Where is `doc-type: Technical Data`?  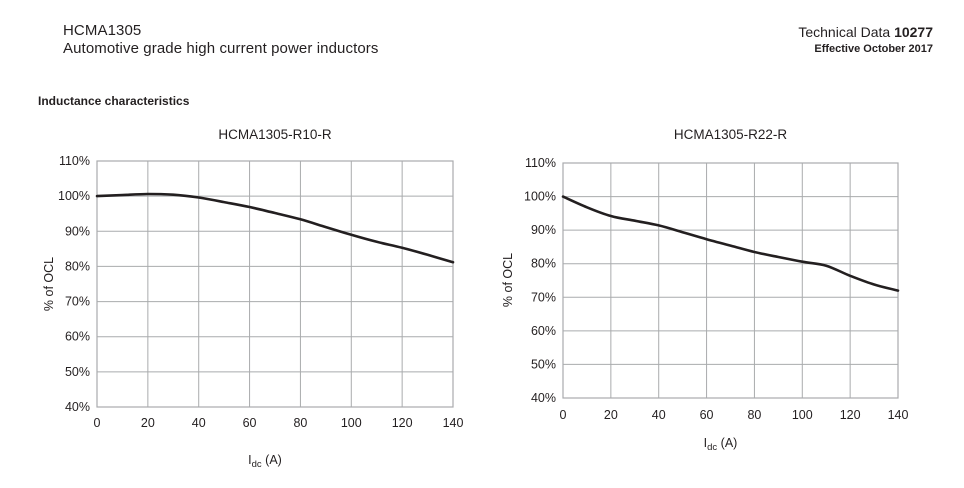 doc-type: Technical Data is located at coordinates (844, 32).